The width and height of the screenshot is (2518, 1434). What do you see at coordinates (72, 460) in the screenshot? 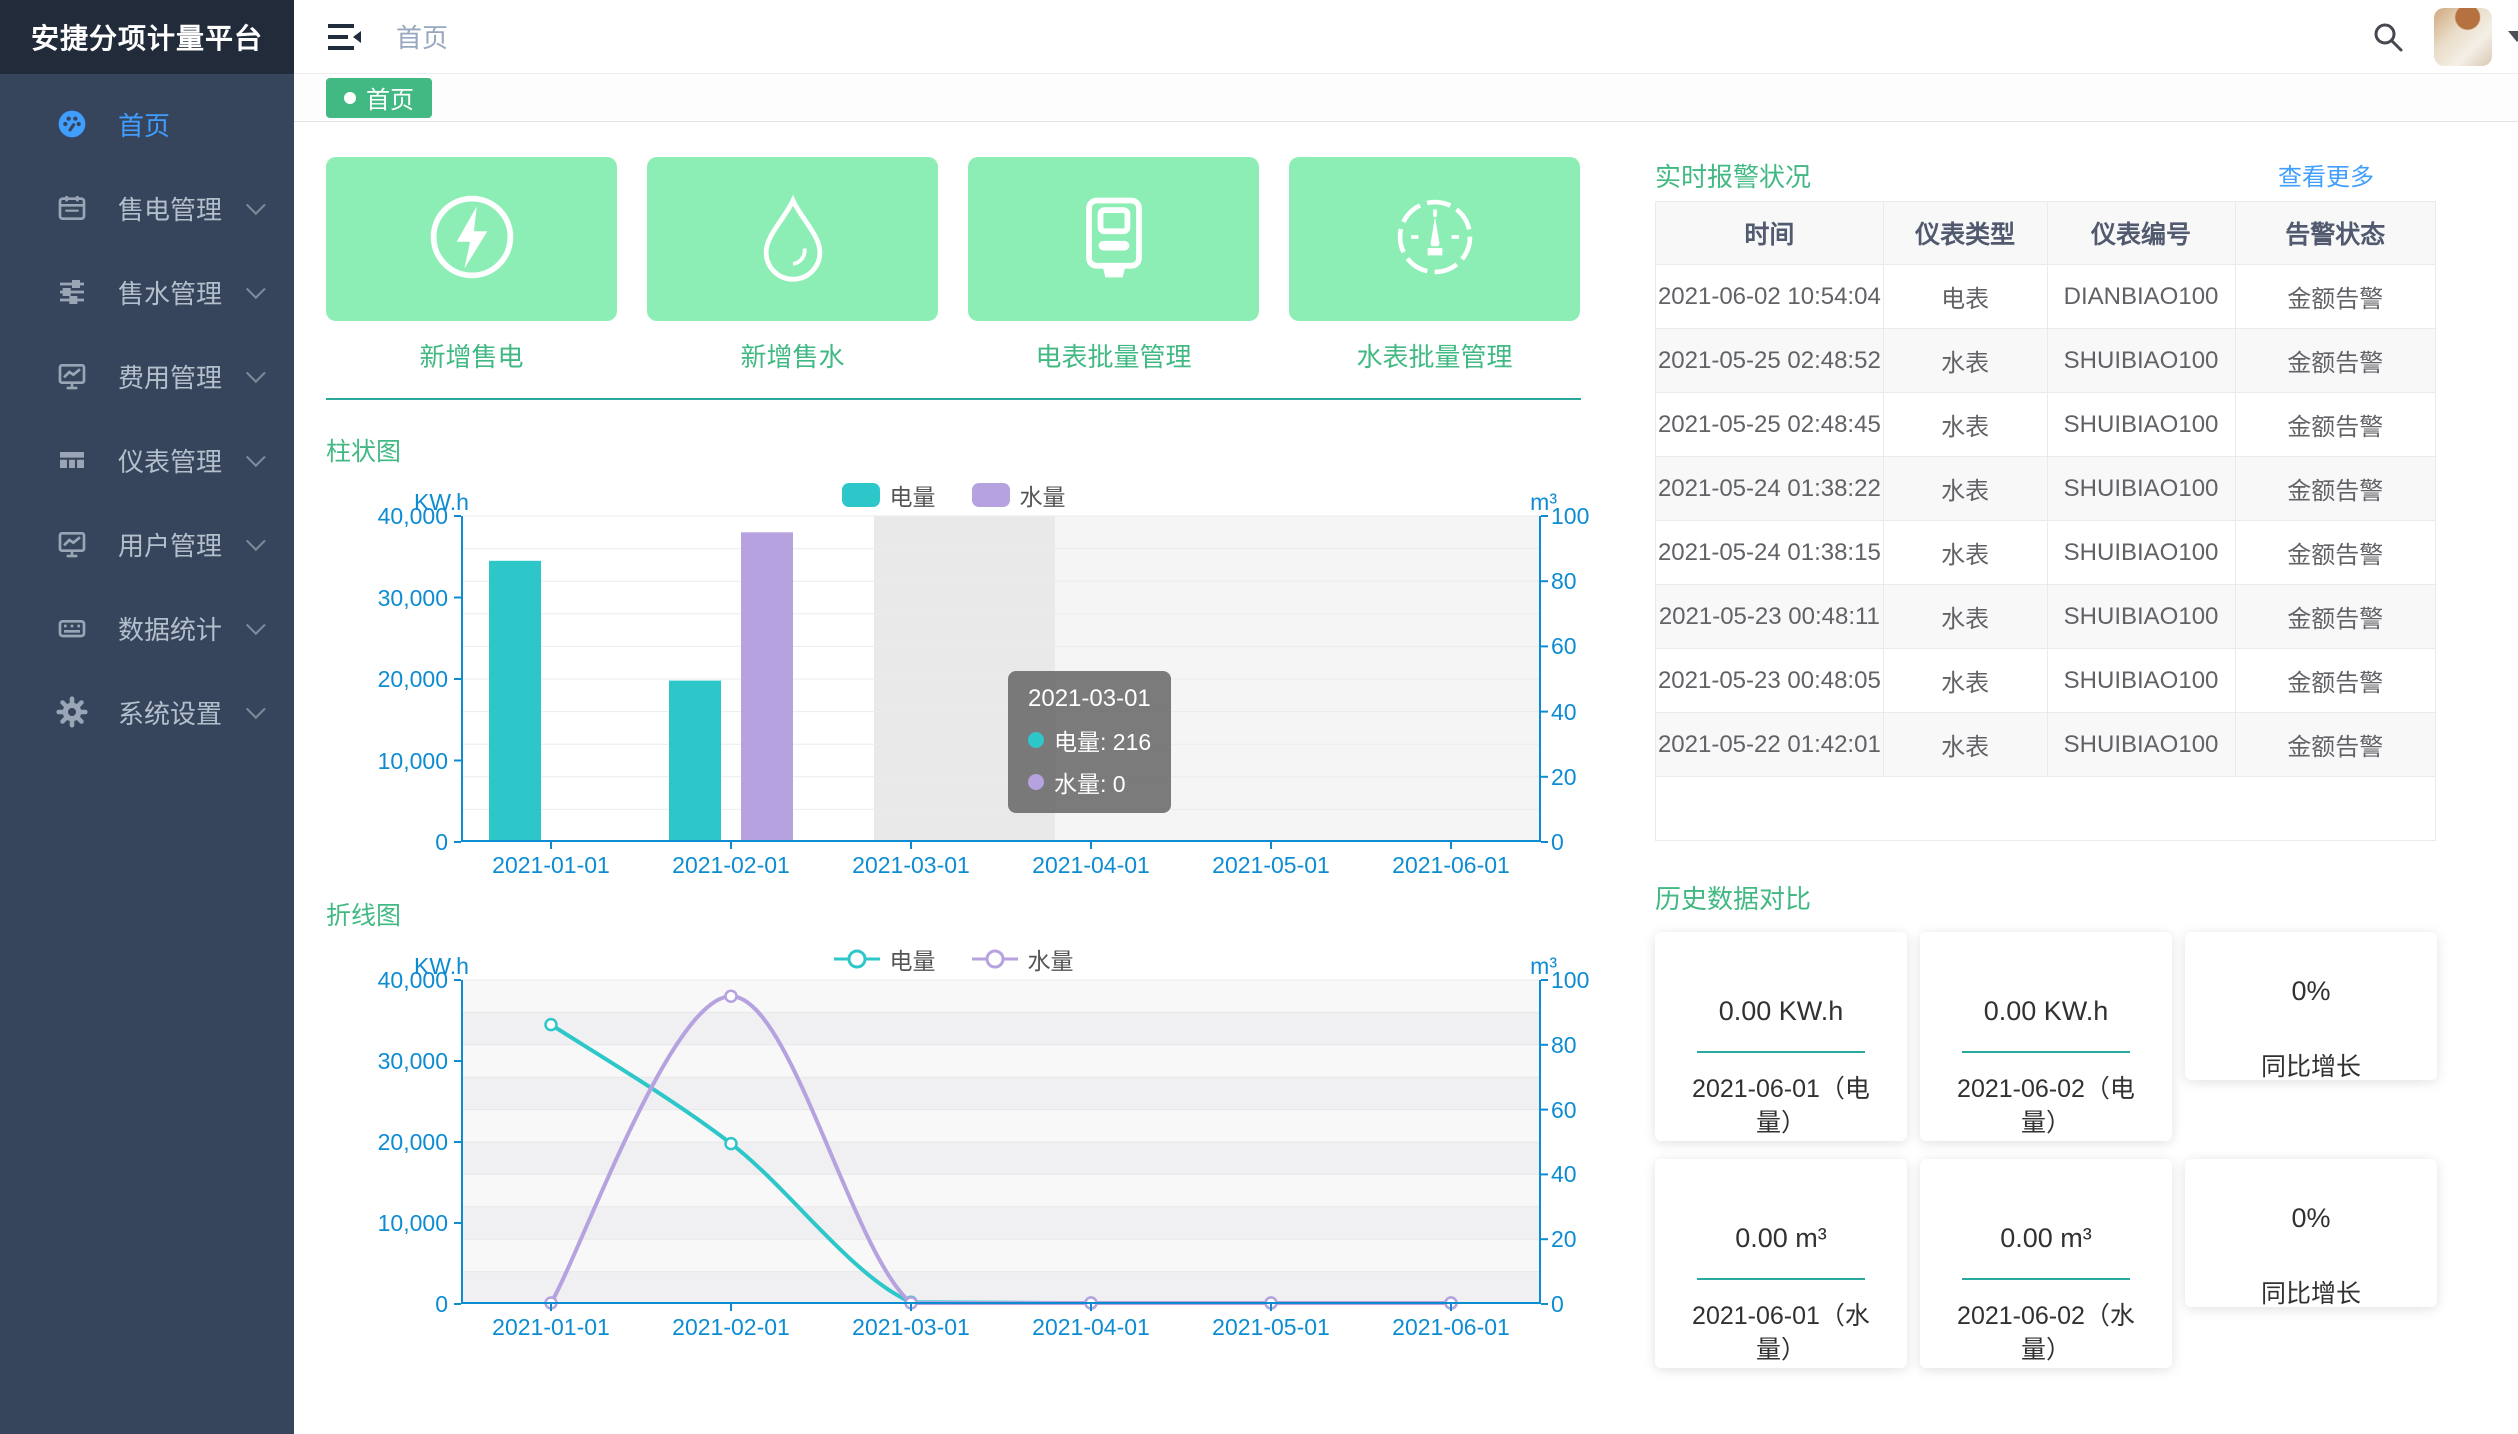
I see `grid-icon` at bounding box center [72, 460].